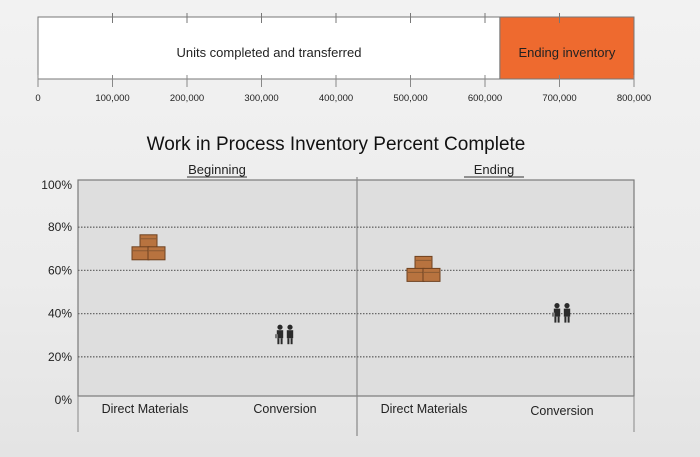 The height and width of the screenshot is (457, 700). I want to click on x-tick-label: 100,000, so click(112, 98).